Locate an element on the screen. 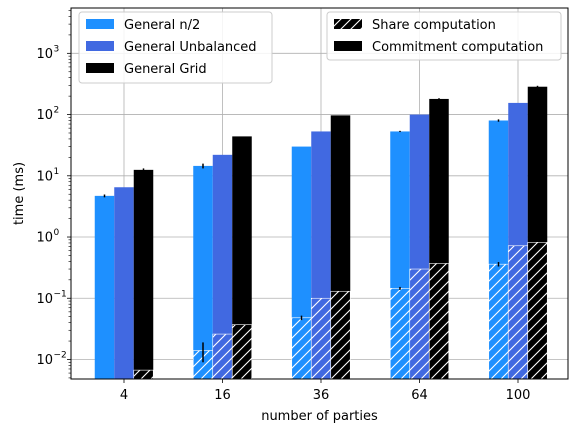 The width and height of the screenshot is (578, 432). x-axis-ticks: 4 16 36 64 100 is located at coordinates (325, 391).